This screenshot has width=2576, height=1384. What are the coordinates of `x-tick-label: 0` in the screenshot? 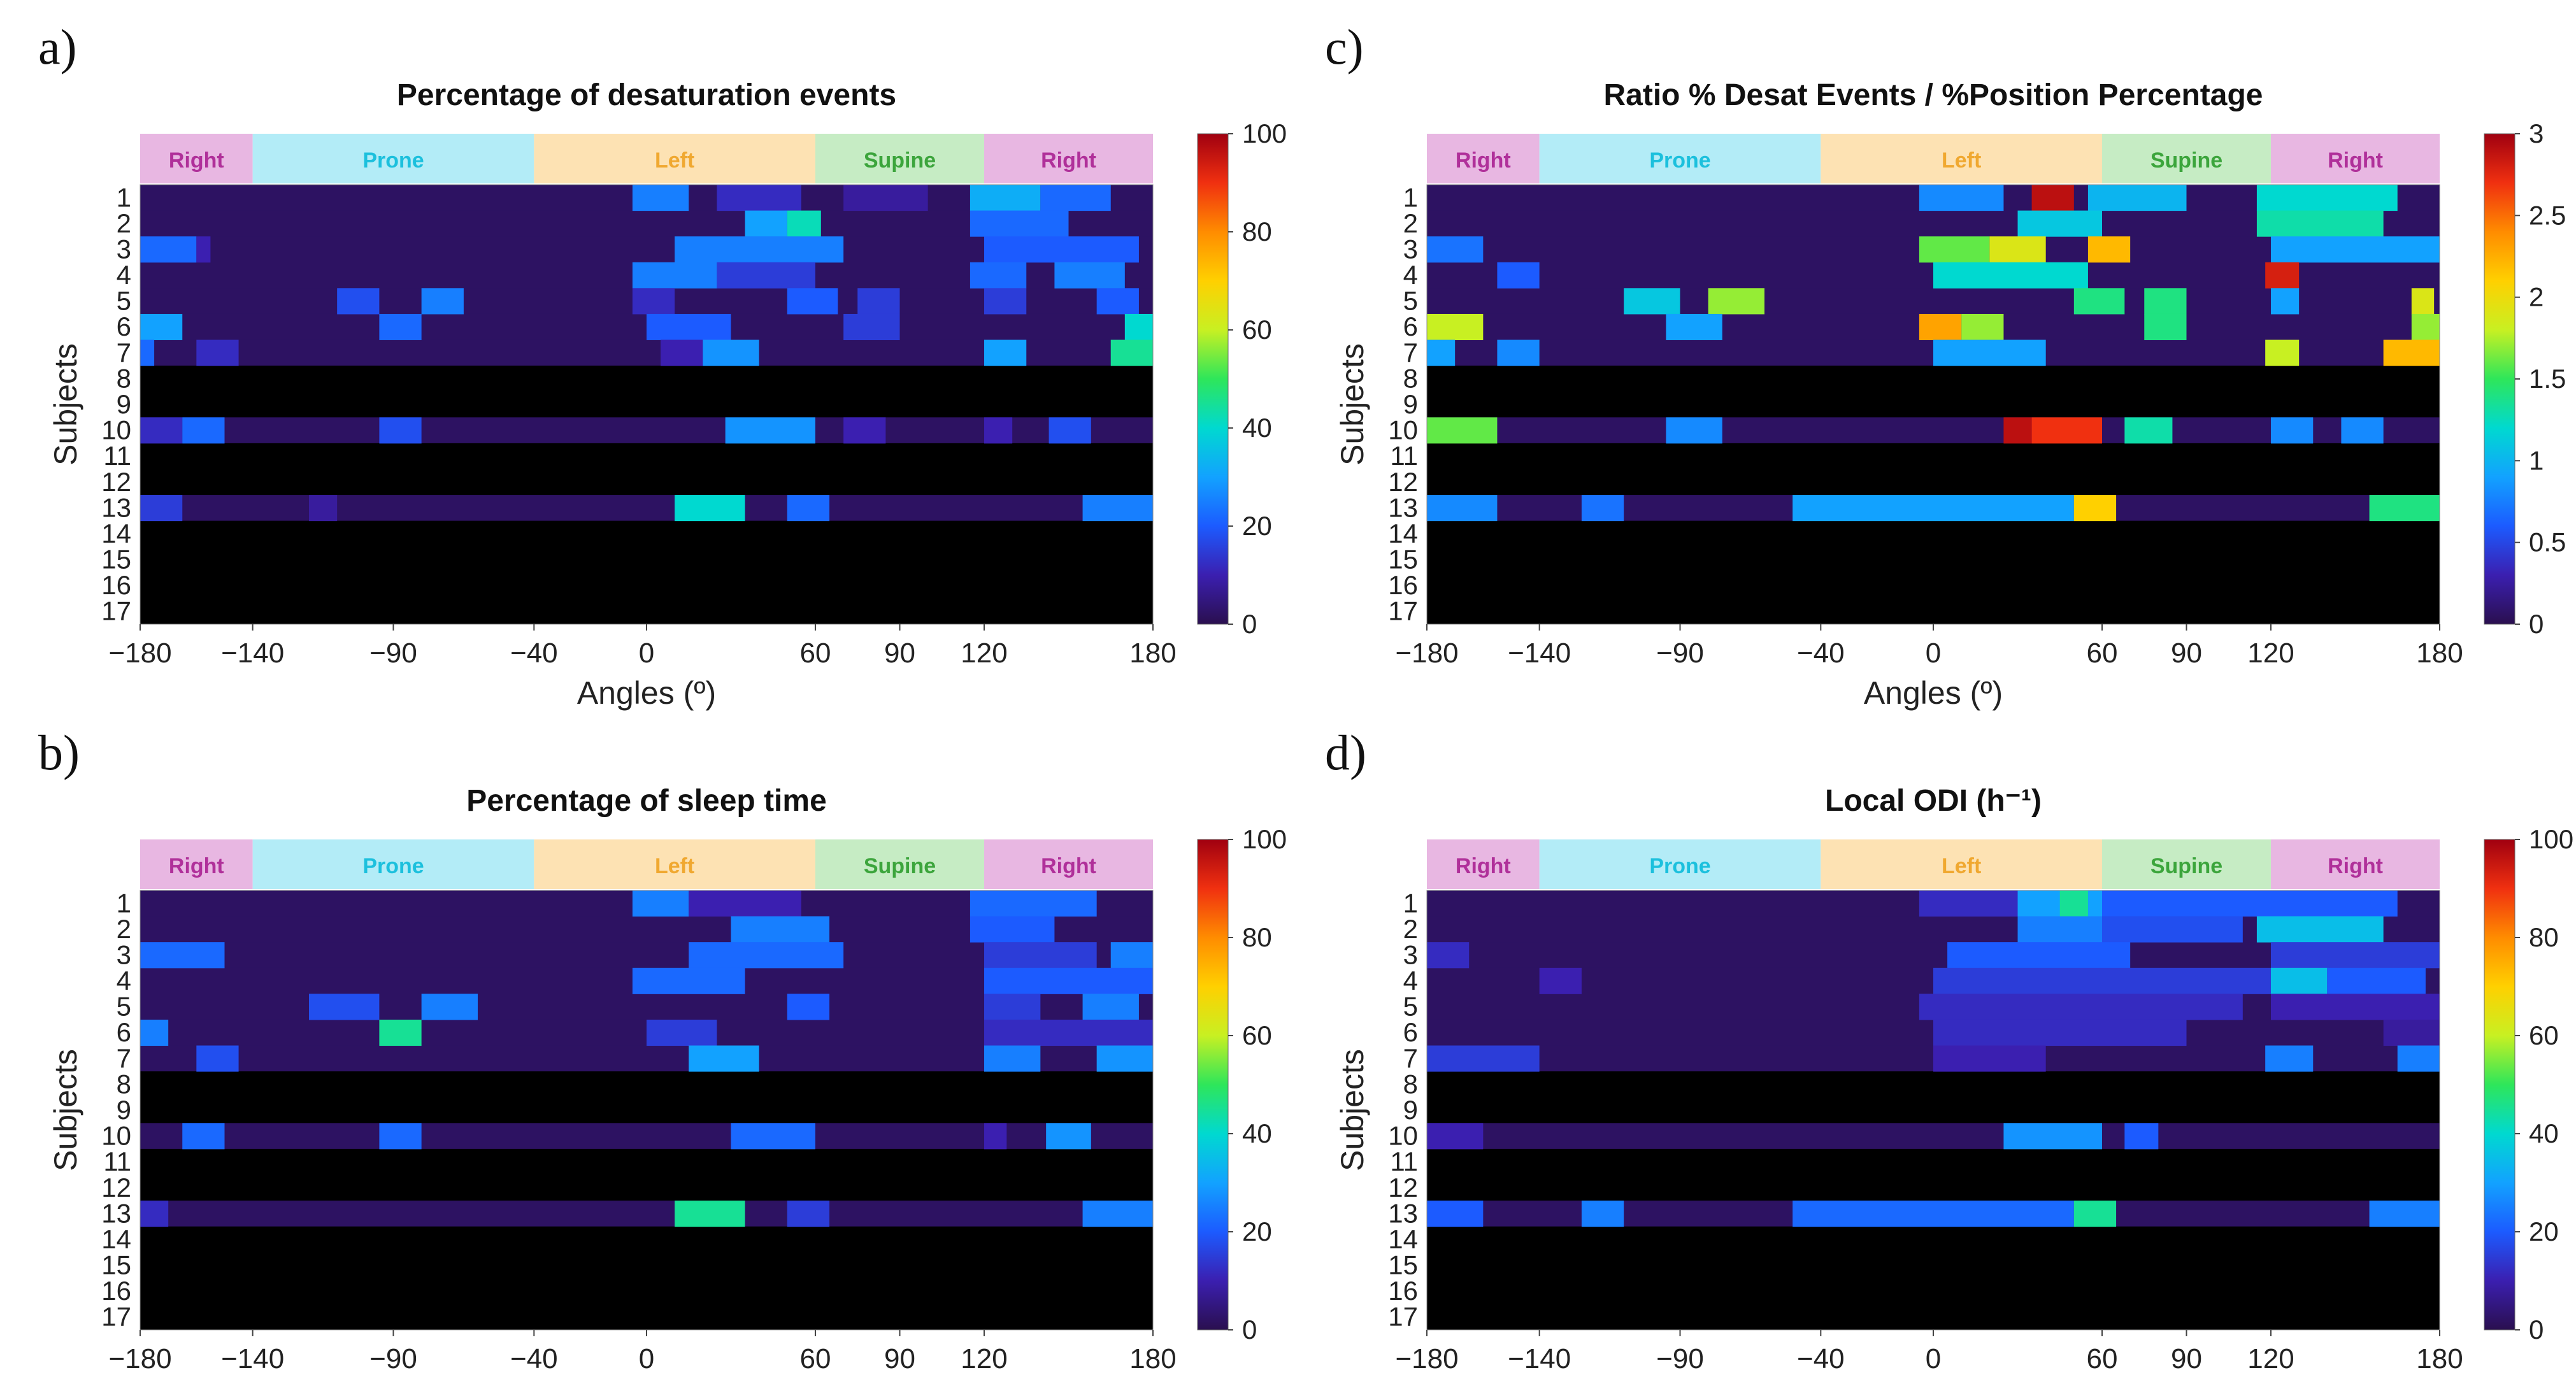 It's located at (1934, 1358).